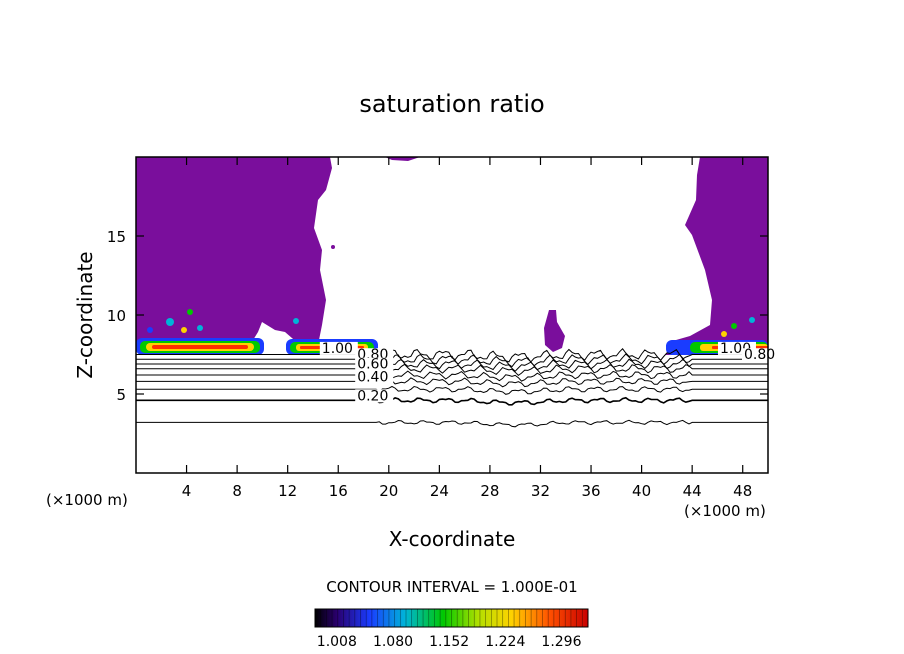  What do you see at coordinates (237, 491) in the screenshot?
I see `x-tick-label: 8` at bounding box center [237, 491].